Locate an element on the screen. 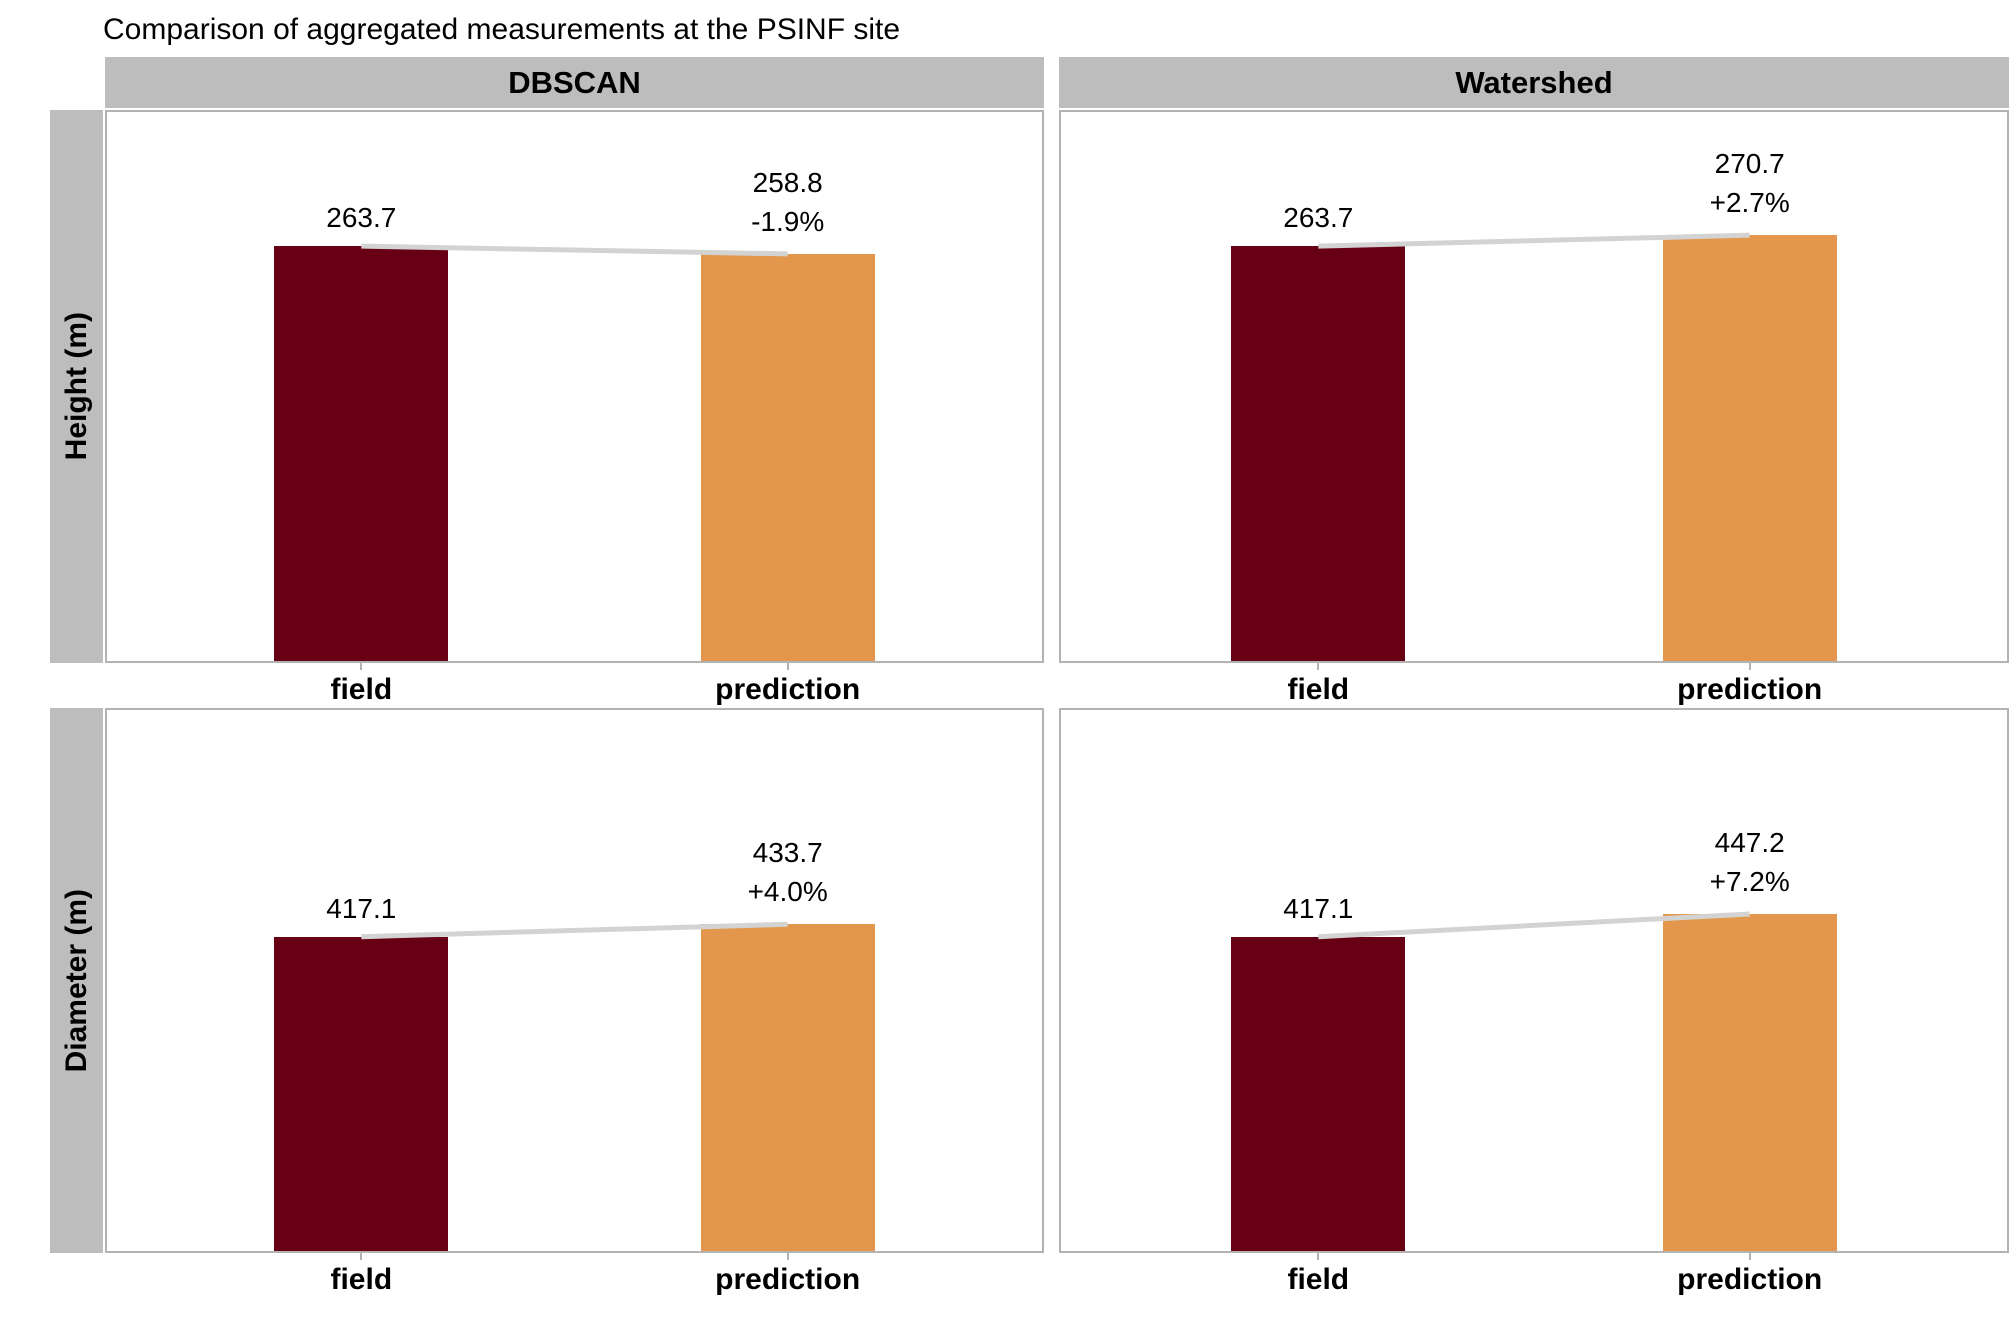 This screenshot has width=2016, height=1344. facet-column-label: DBSCAN is located at coordinates (574, 82).